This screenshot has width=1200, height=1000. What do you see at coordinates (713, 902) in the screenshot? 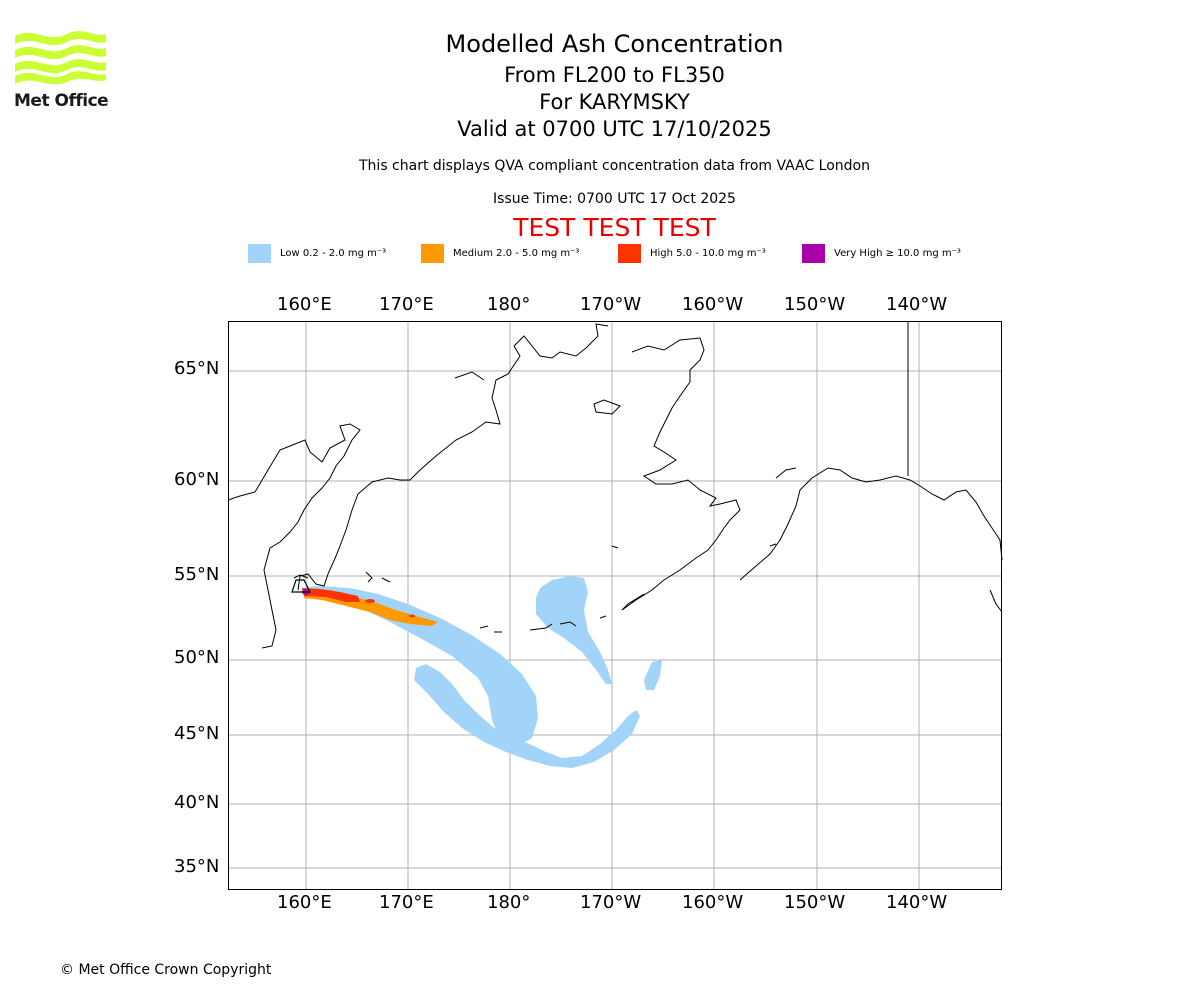
I see `lon-label-bottom: 160°W` at bounding box center [713, 902].